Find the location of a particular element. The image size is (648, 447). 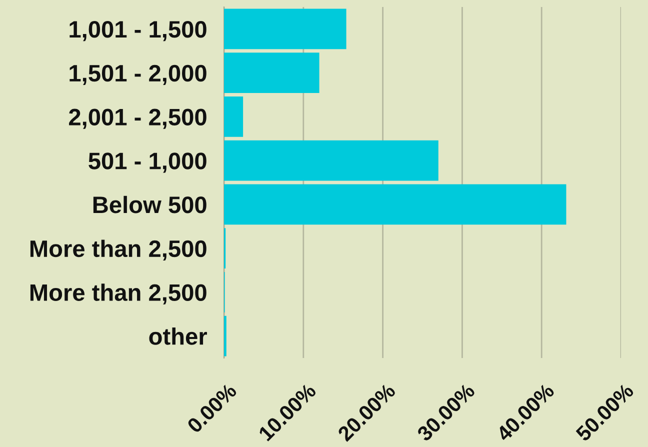

y-tick-label: 1,501 - 2,000 is located at coordinates (138, 75).